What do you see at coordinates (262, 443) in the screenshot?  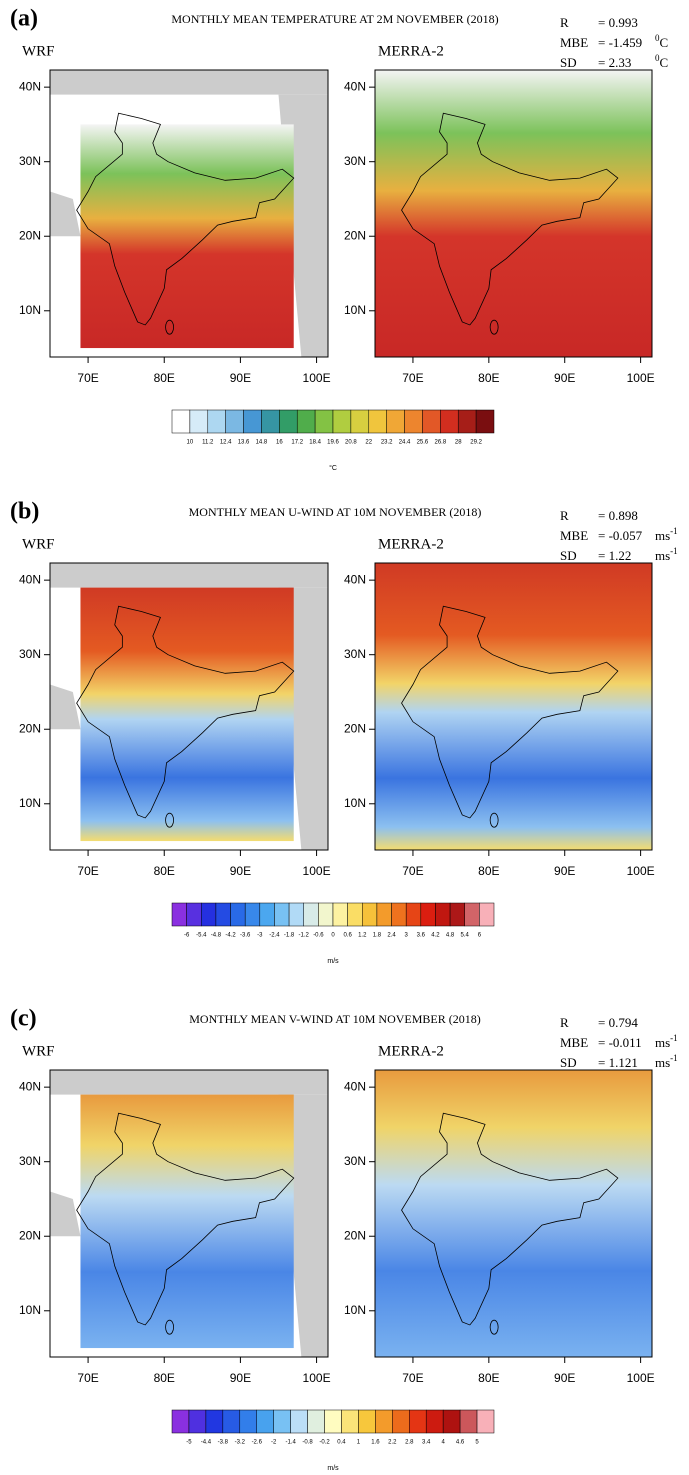 I see `colorbar-label: 14.8` at bounding box center [262, 443].